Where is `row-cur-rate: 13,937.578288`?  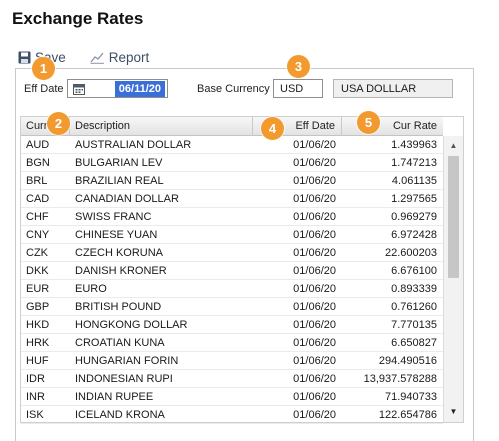 row-cur-rate: 13,937.578288 is located at coordinates (400, 379).